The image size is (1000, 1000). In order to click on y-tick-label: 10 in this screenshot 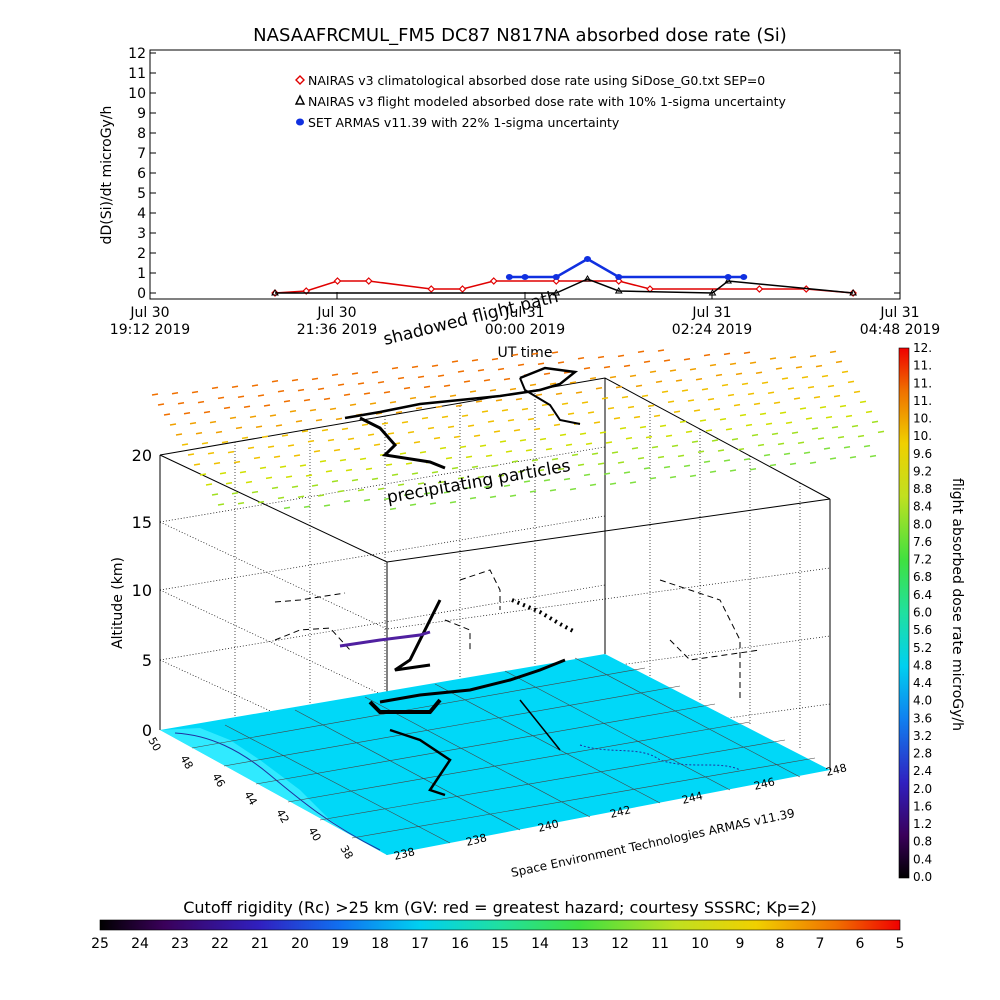, I will do `click(137, 94)`.